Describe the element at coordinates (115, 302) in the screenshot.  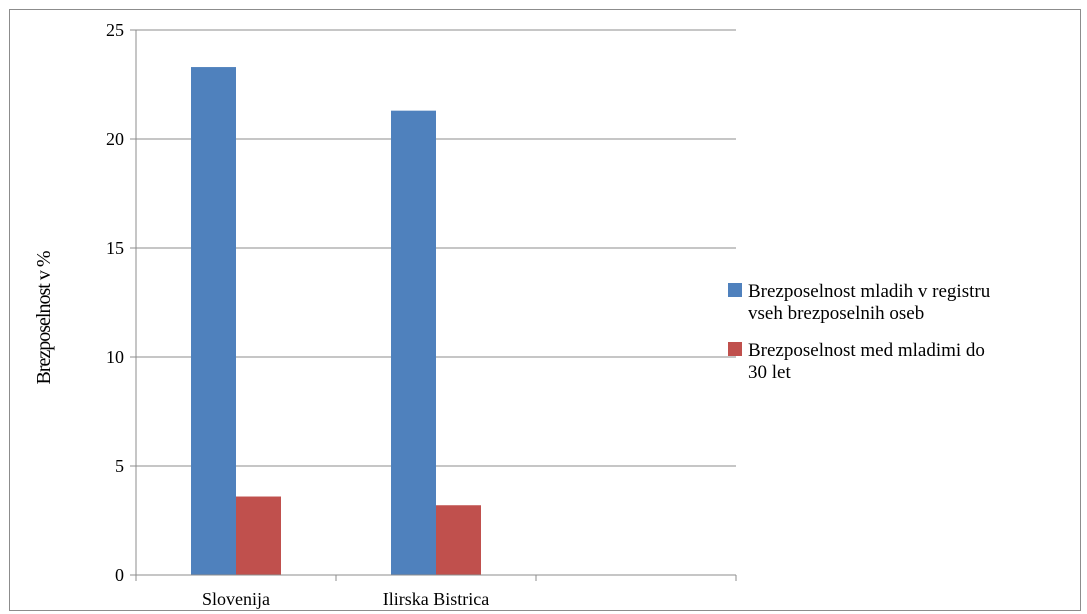
I see `y-tick-labels: 0 5 10 15 20 25` at that location.